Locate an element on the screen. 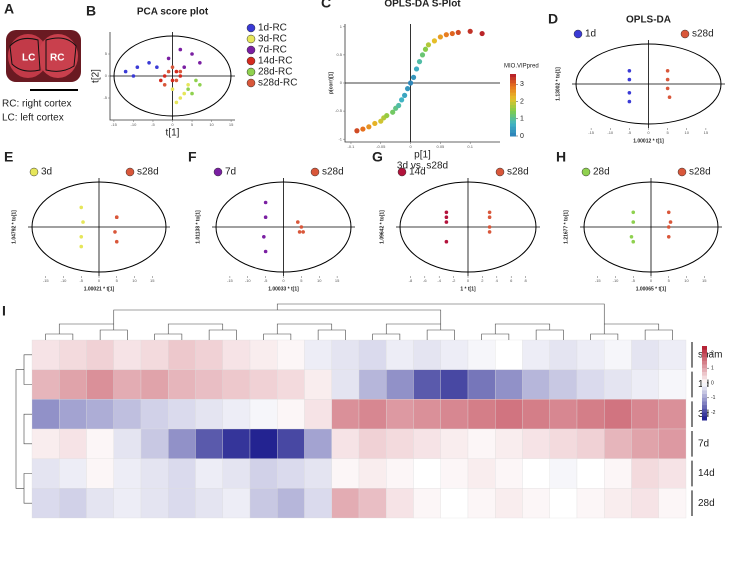 The height and width of the screenshot is (564, 738). x-tick-label: -8 is located at coordinates (411, 280).